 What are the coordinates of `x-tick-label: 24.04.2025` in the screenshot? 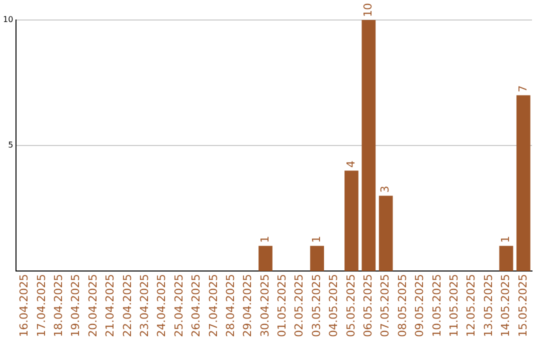 It's located at (161, 306).